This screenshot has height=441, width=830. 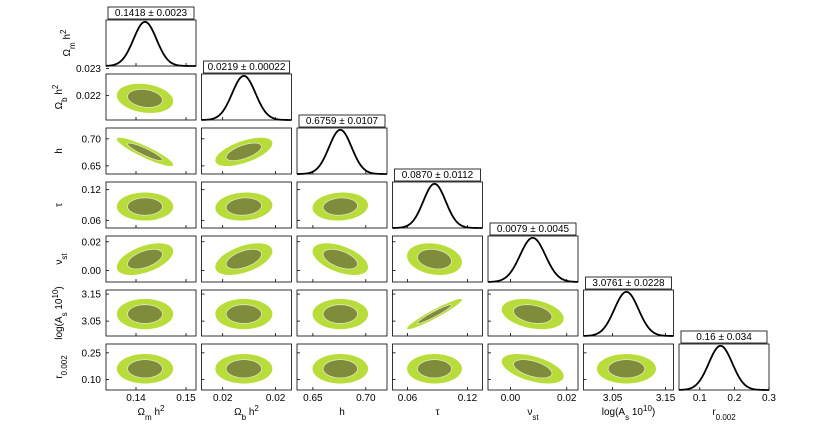 I want to click on y-tick-label: 0.022, so click(x=88, y=96).